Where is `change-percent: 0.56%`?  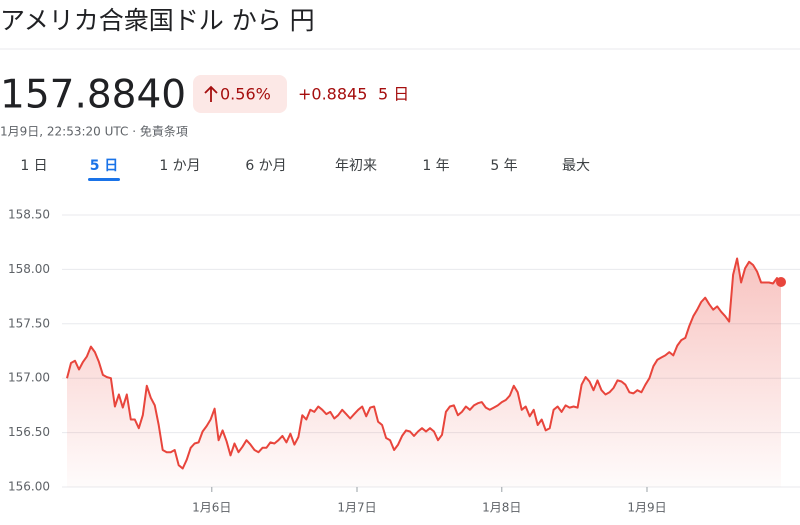
change-percent: 0.56% is located at coordinates (245, 94).